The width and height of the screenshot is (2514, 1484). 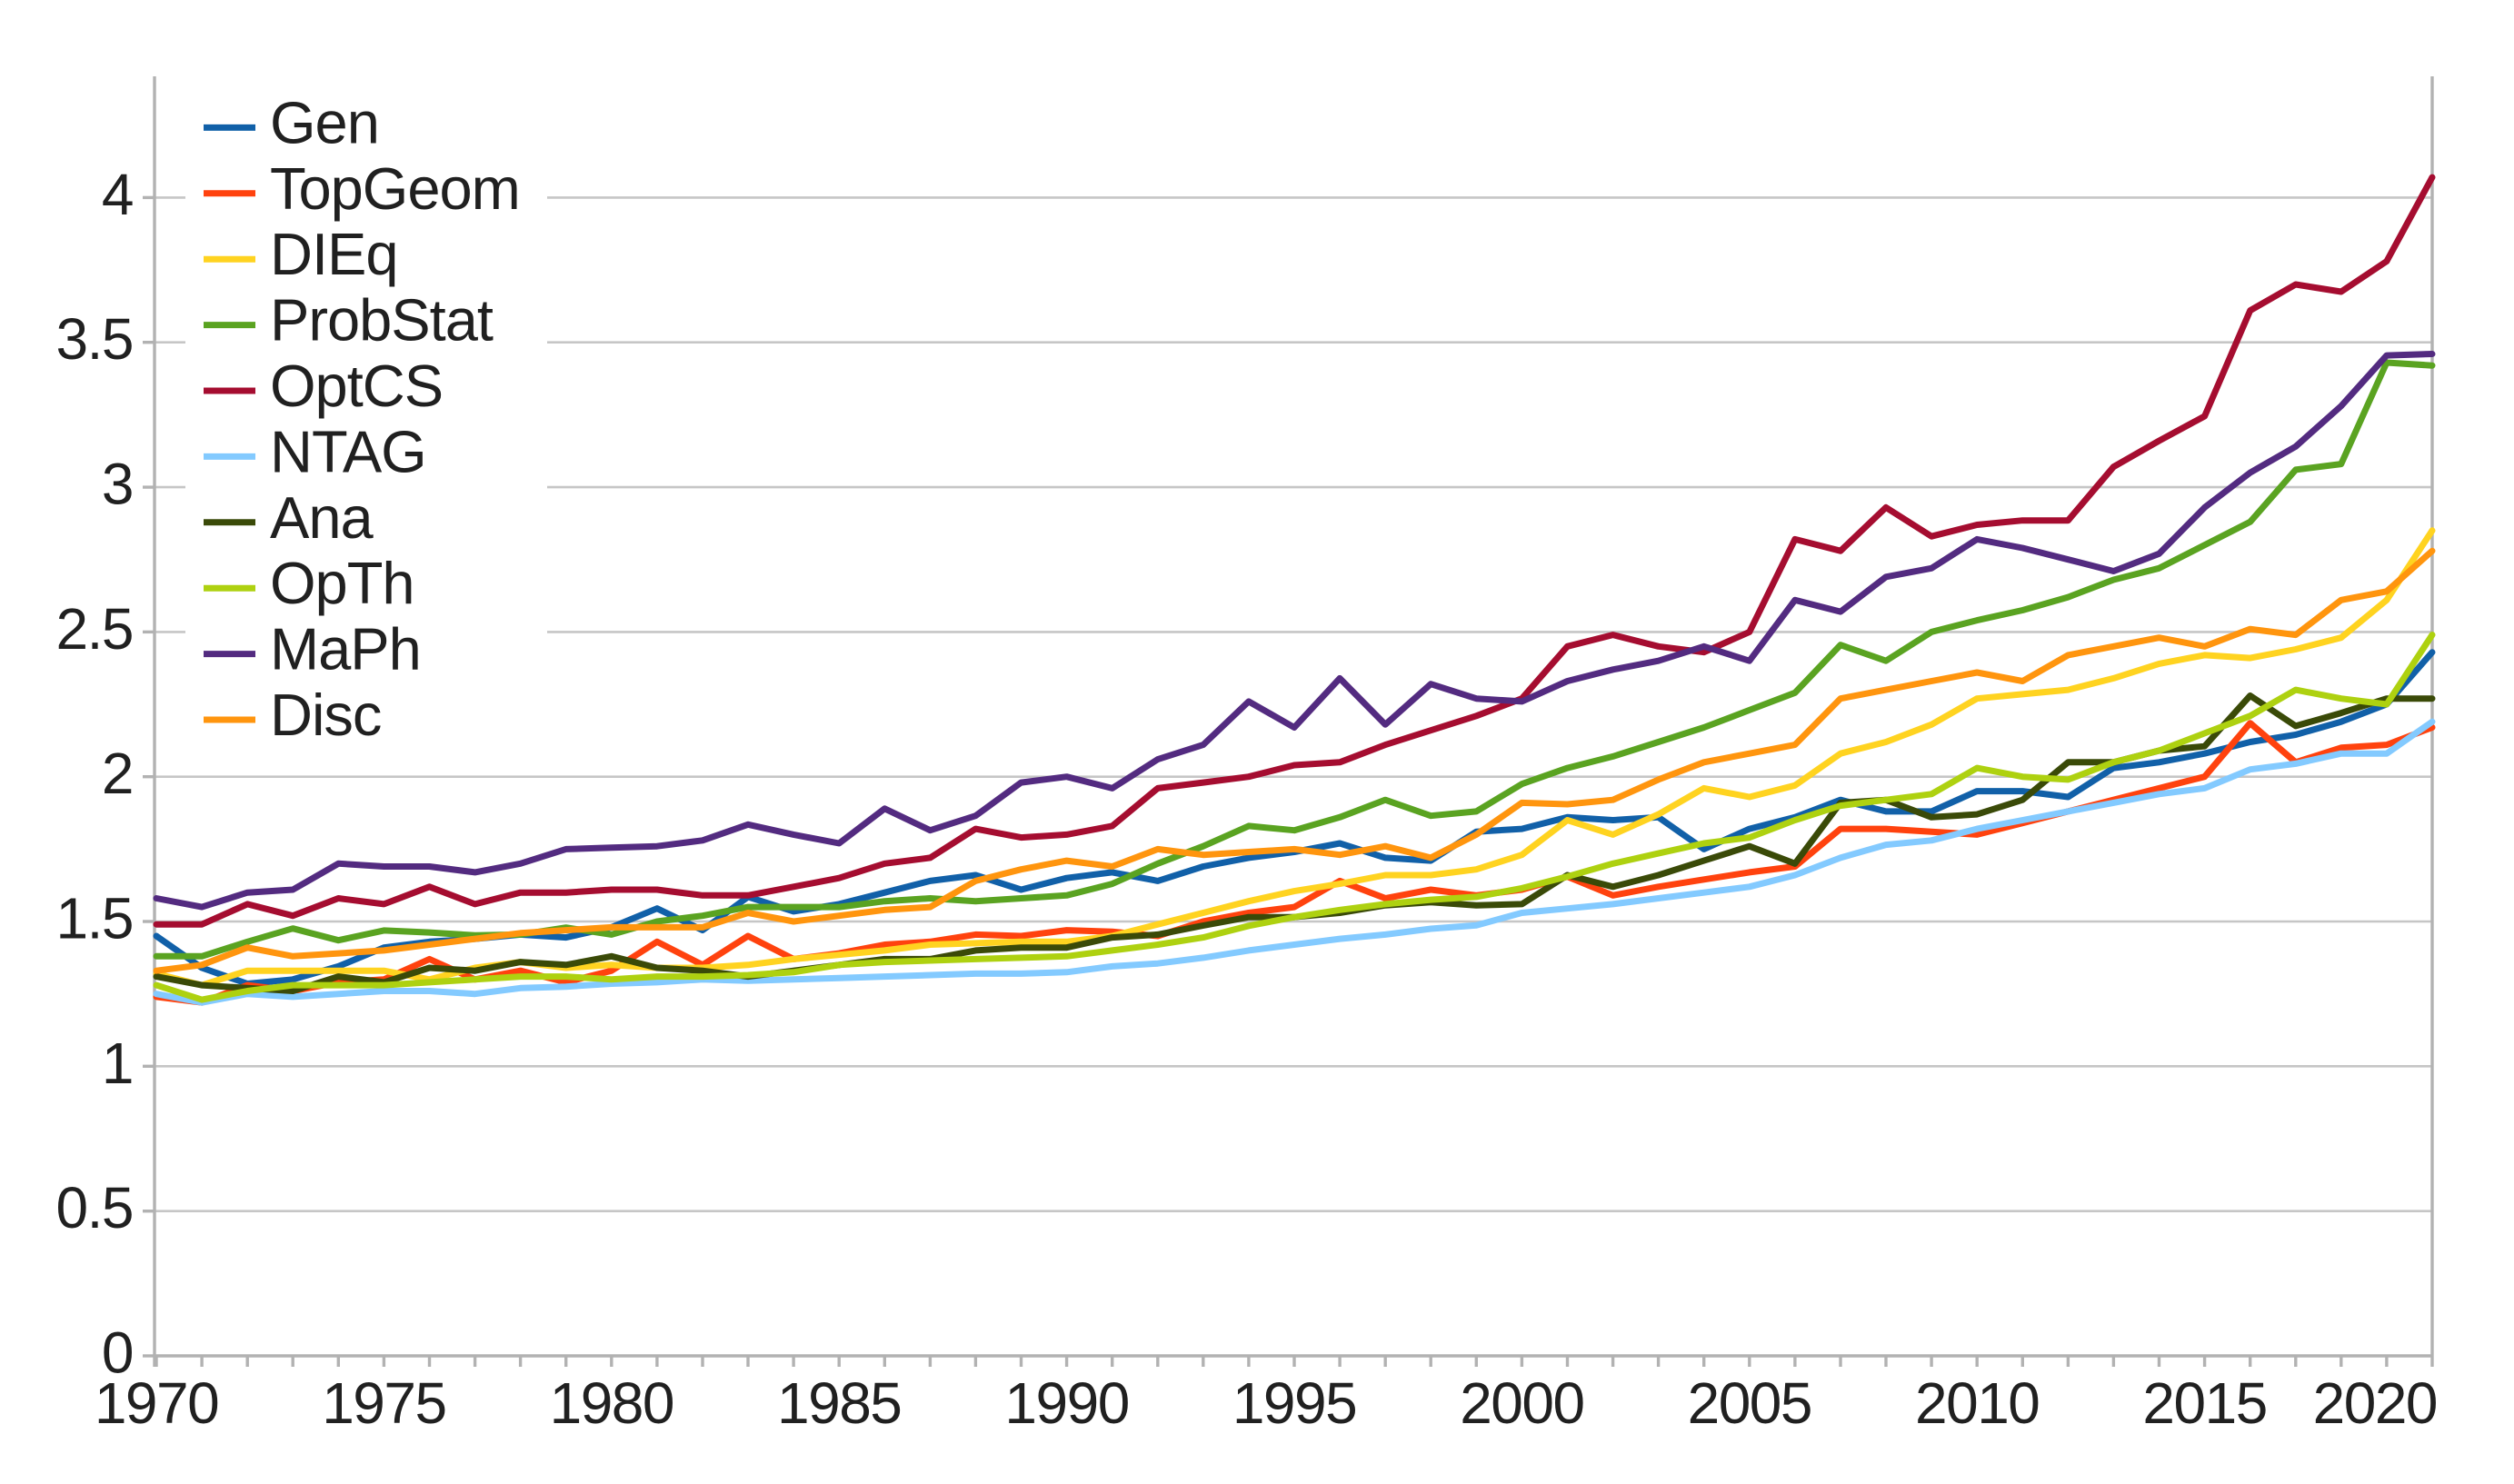 I want to click on svg-text: 2000, so click(x=1521, y=1403).